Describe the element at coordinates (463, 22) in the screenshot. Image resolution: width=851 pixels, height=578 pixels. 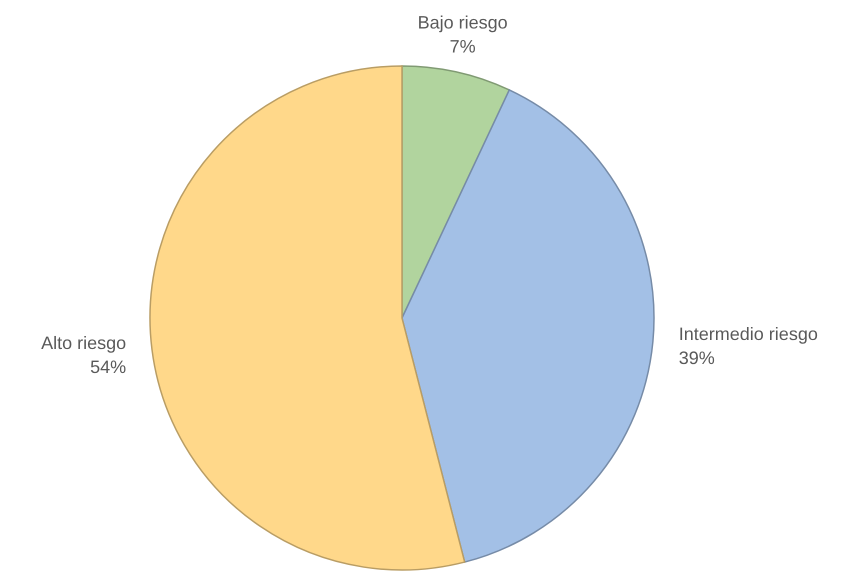
I see `slice-label: Bajo riesgo` at that location.